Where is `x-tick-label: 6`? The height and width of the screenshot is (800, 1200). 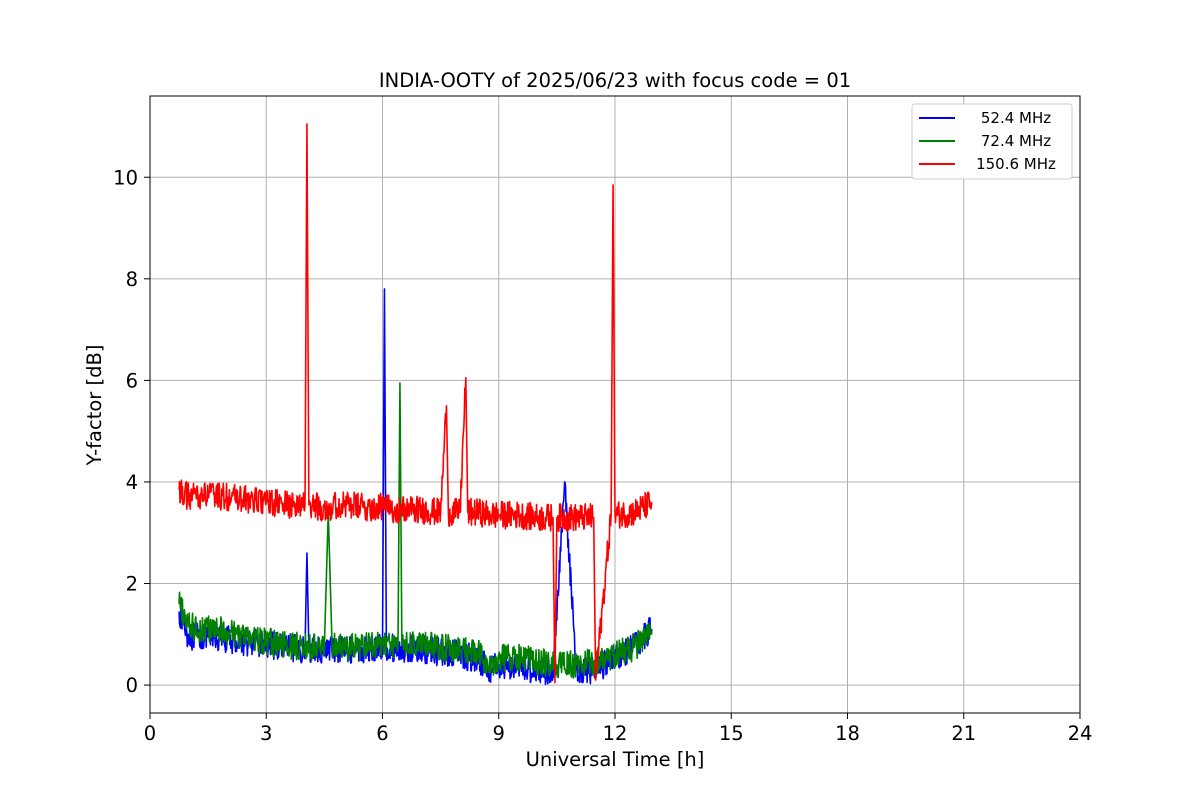 x-tick-label: 6 is located at coordinates (382, 733).